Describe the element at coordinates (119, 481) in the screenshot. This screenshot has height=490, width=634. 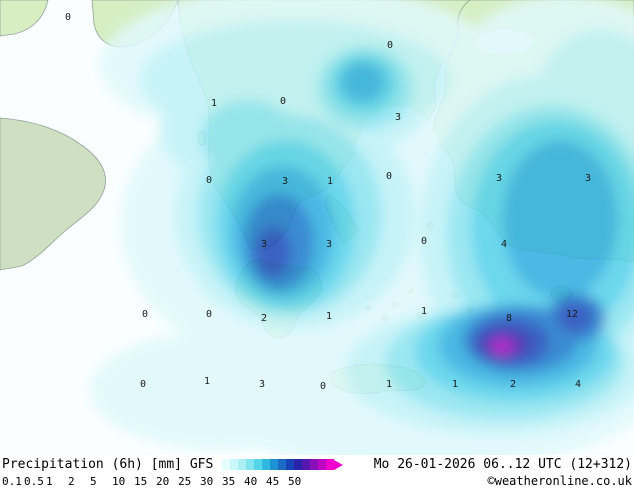
I see `scale-label: 10` at that location.